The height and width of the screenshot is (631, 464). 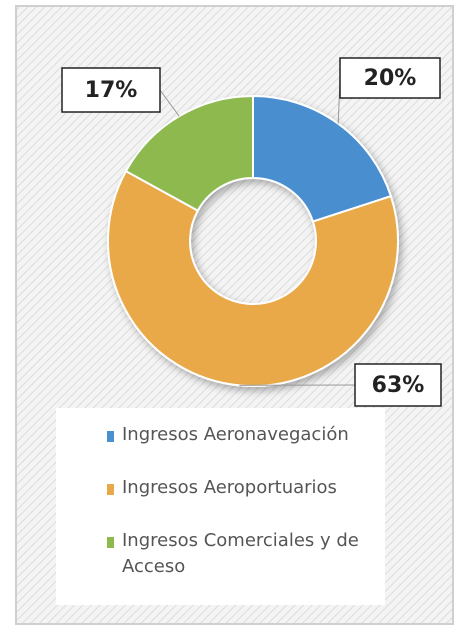 What do you see at coordinates (169, 103) in the screenshot?
I see `leader-line` at bounding box center [169, 103].